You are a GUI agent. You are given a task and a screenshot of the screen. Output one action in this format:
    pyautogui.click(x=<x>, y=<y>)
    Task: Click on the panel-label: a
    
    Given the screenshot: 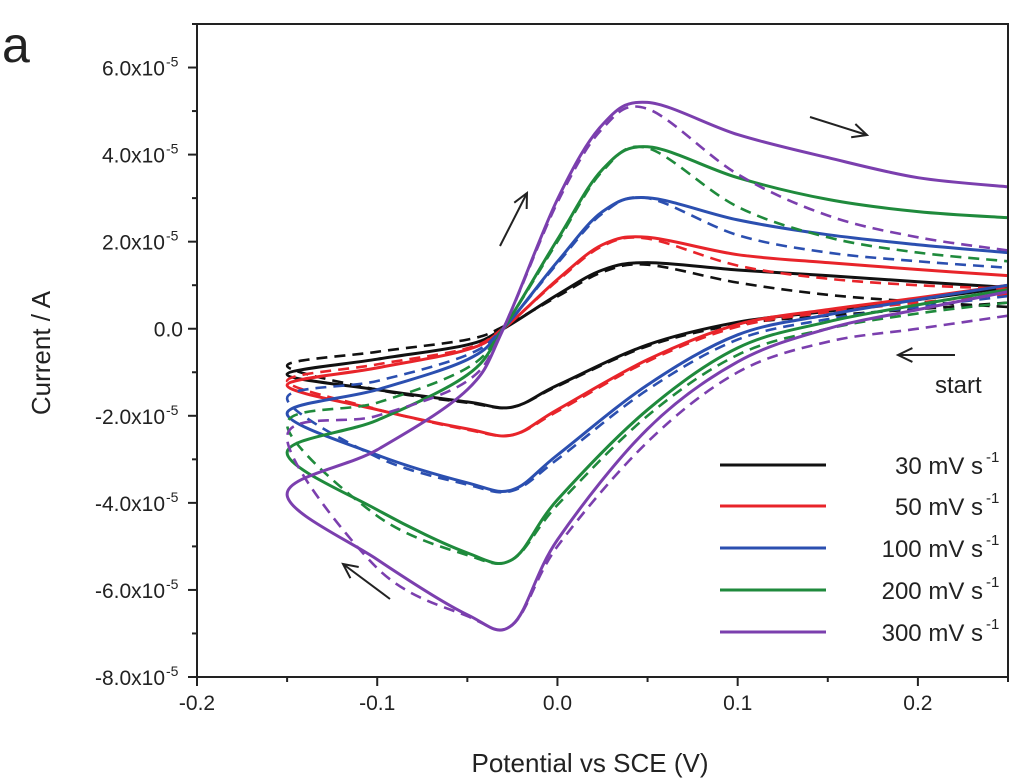 What is the action you would take?
    pyautogui.click(x=16, y=45)
    